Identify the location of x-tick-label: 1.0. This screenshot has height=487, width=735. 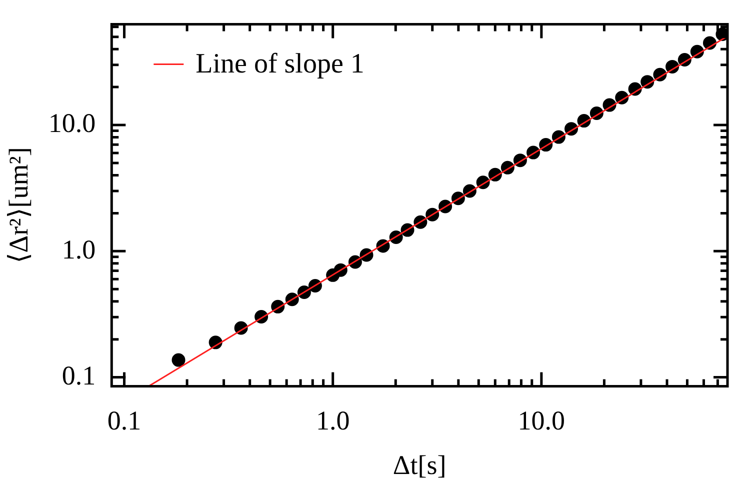
(333, 420).